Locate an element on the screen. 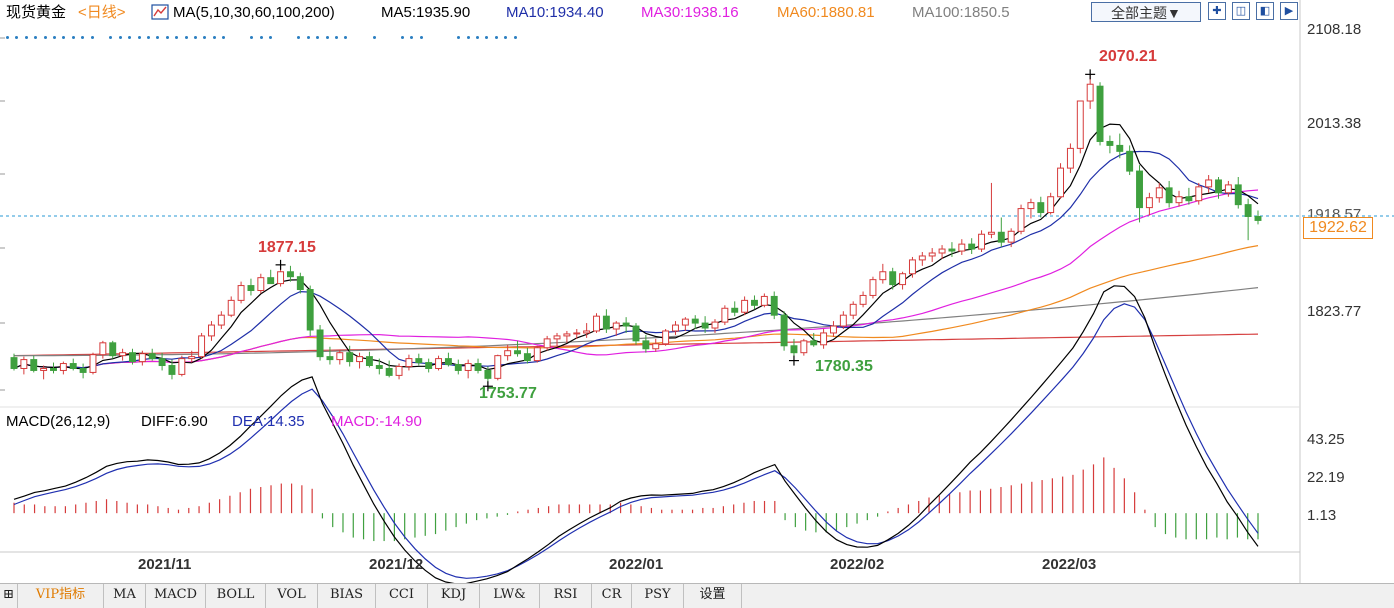  tab-macd: MACD is located at coordinates (176, 596).